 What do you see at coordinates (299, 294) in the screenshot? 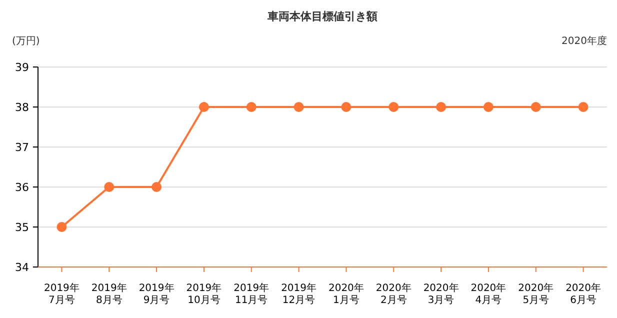
I see `x-tick-label: 2019年 12月号` at bounding box center [299, 294].